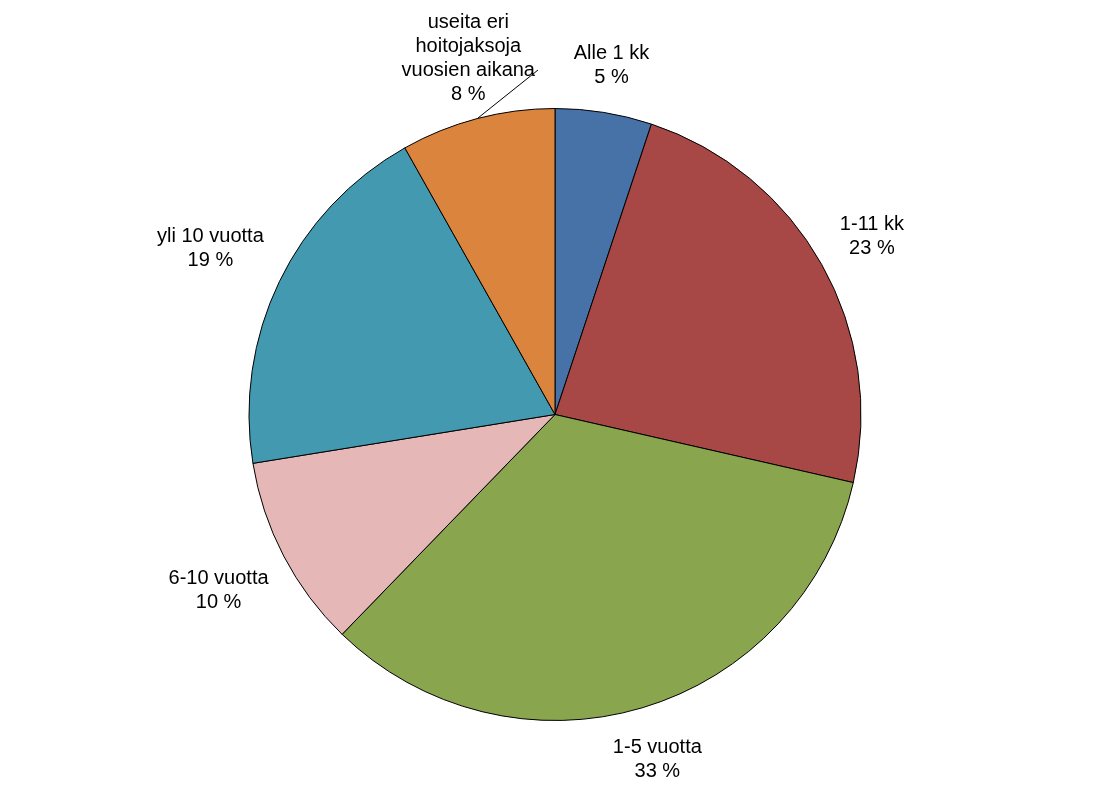 This screenshot has width=1110, height=787. Describe the element at coordinates (872, 222) in the screenshot. I see `slice-label: 1-11 kk` at that location.